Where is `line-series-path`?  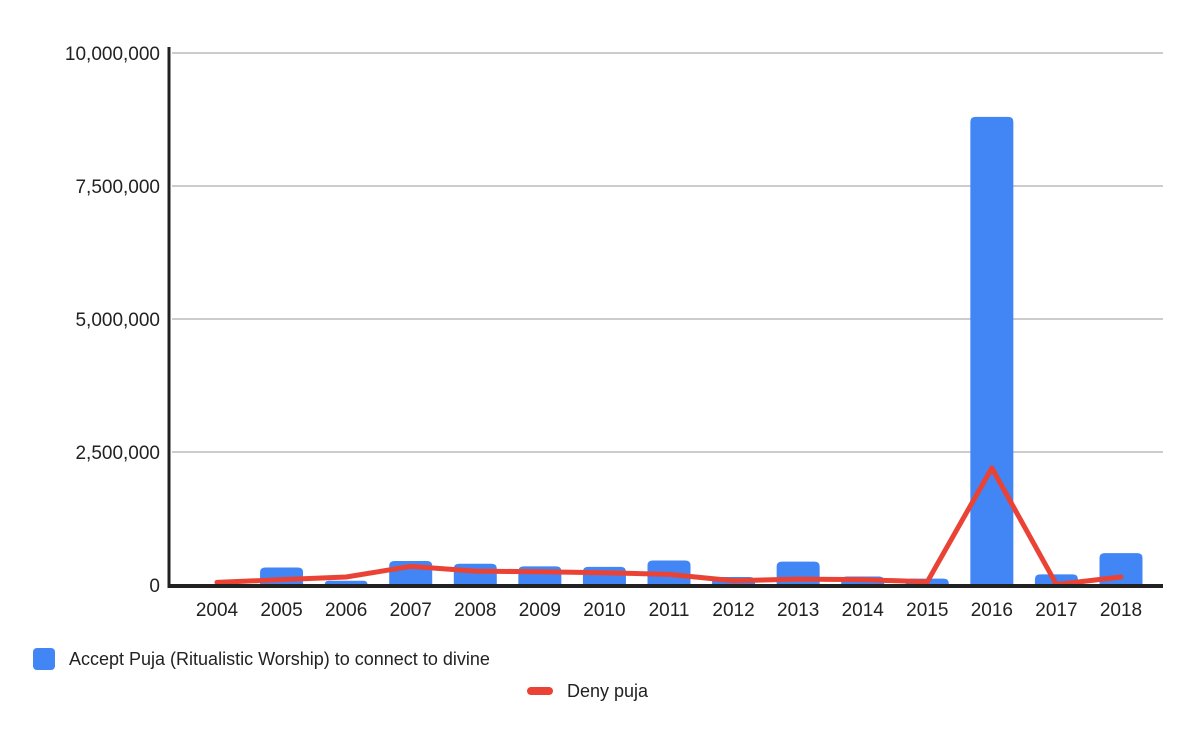
line-series-path is located at coordinates (669, 526).